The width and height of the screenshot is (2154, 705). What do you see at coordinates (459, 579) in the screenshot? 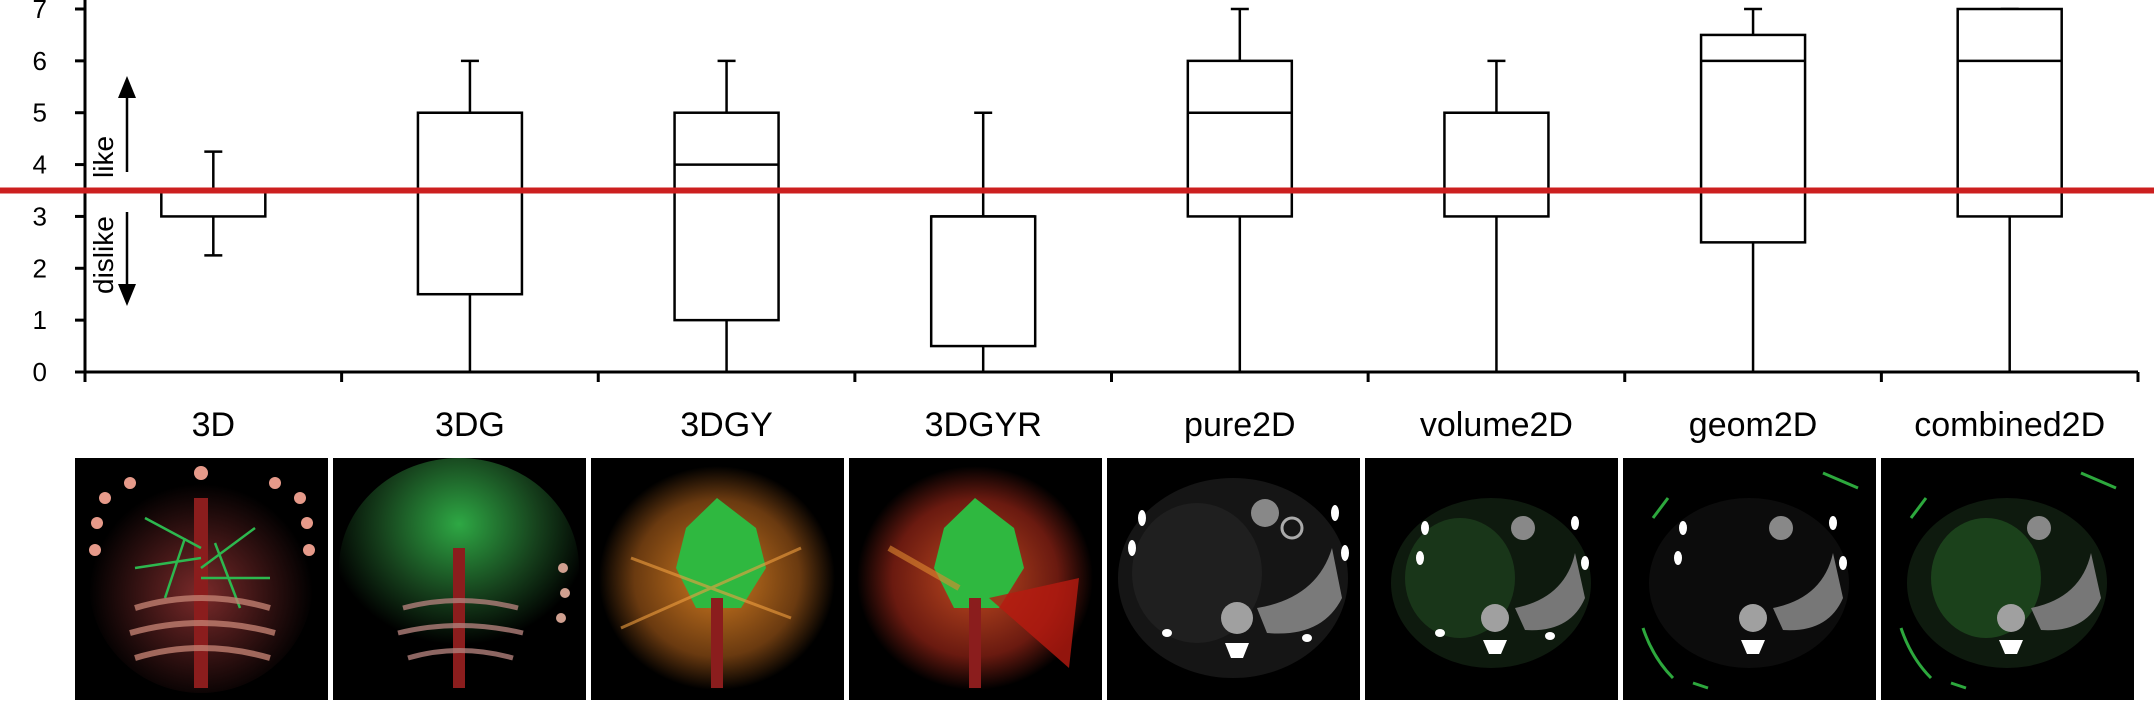
I see `thumbnail-3dg` at bounding box center [459, 579].